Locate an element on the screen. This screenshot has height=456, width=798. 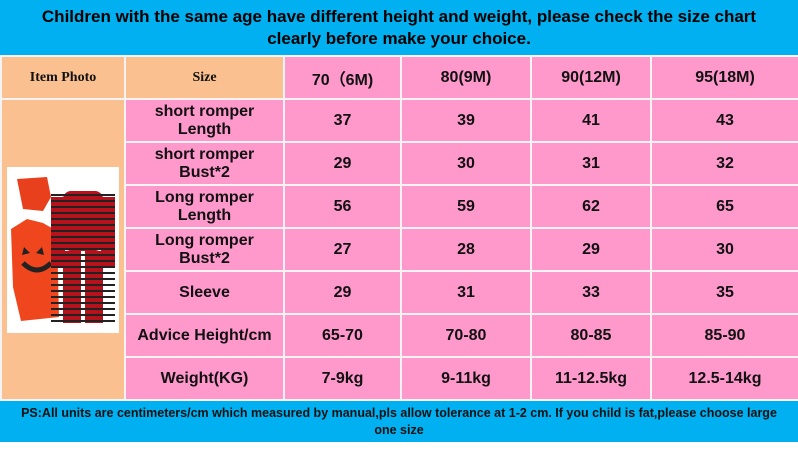
table-cell: 35 is located at coordinates (724, 292).